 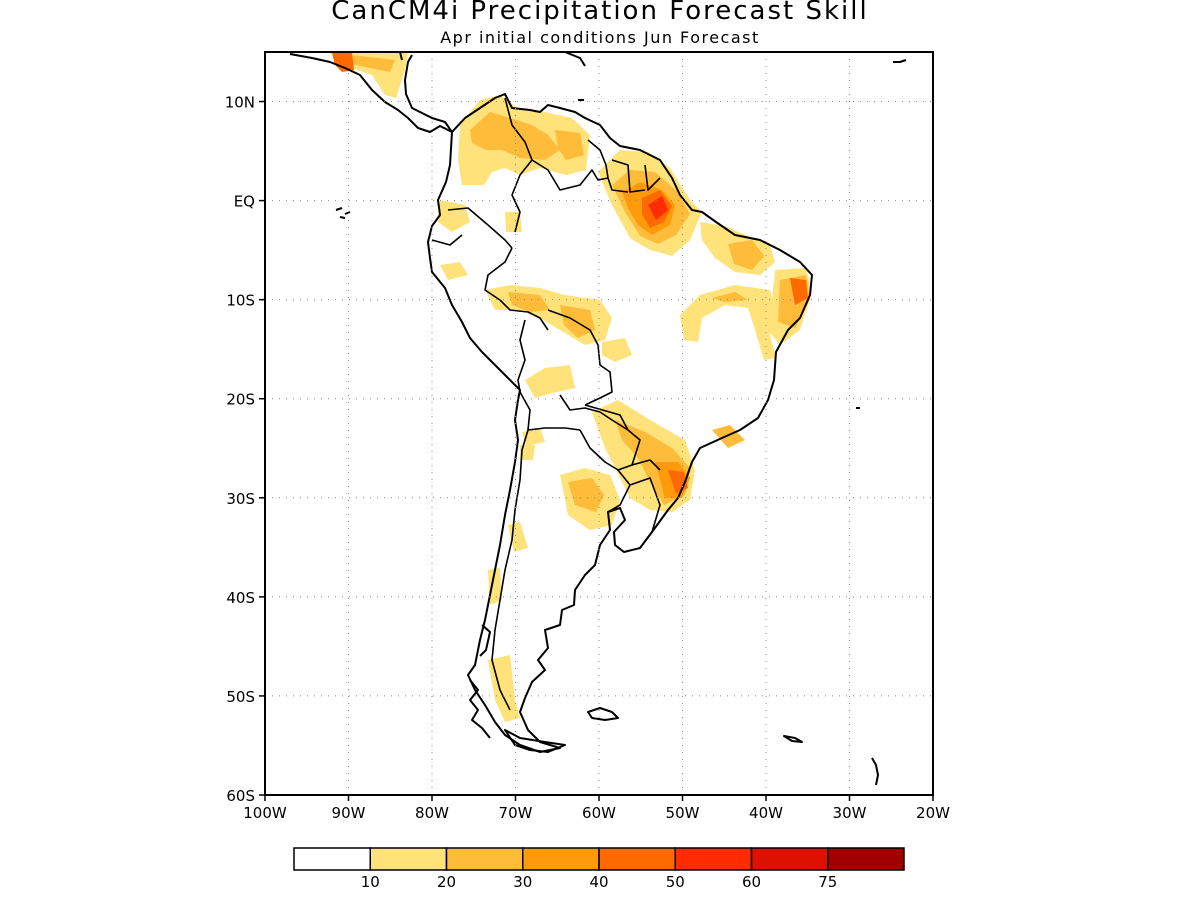 What do you see at coordinates (504, 688) in the screenshot?
I see `skill-patagonia` at bounding box center [504, 688].